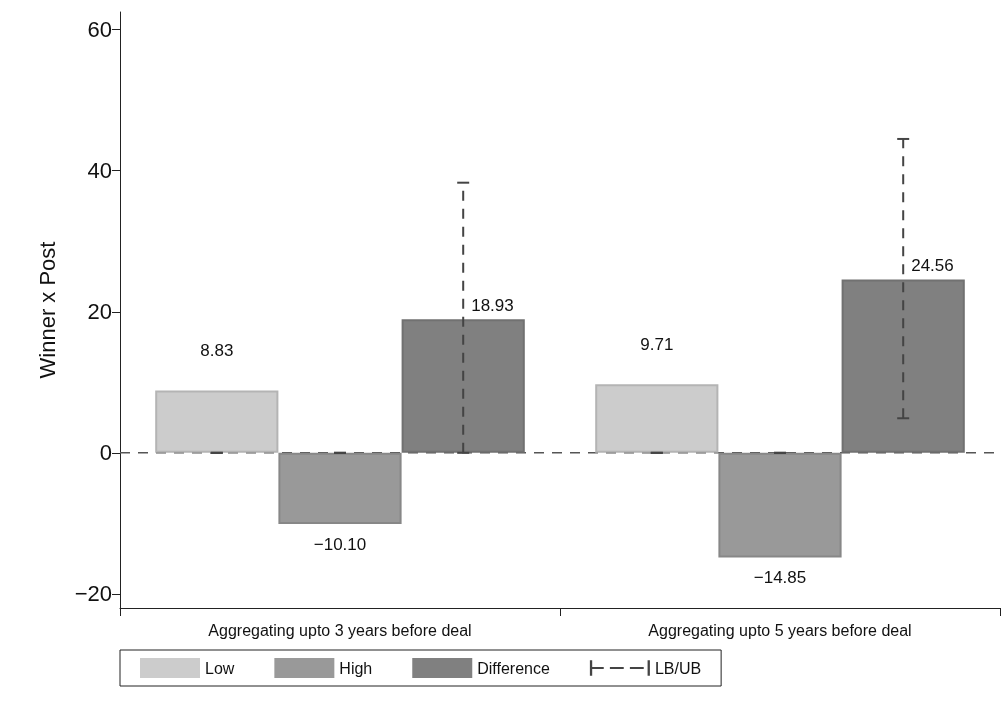  What do you see at coordinates (99, 171) in the screenshot?
I see `y-tick-label: 40` at bounding box center [99, 171].